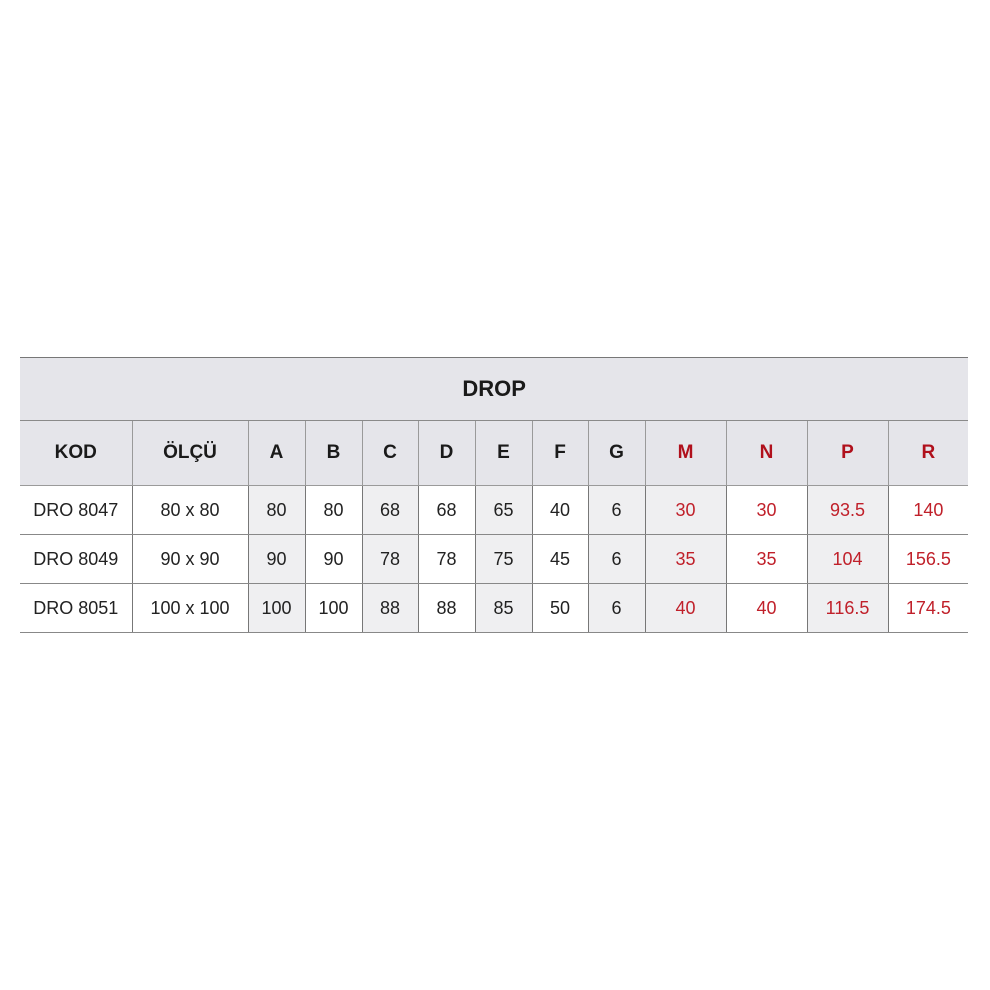 This screenshot has height=990, width=990. Describe the element at coordinates (494, 389) in the screenshot. I see `table-title: DROP` at that location.